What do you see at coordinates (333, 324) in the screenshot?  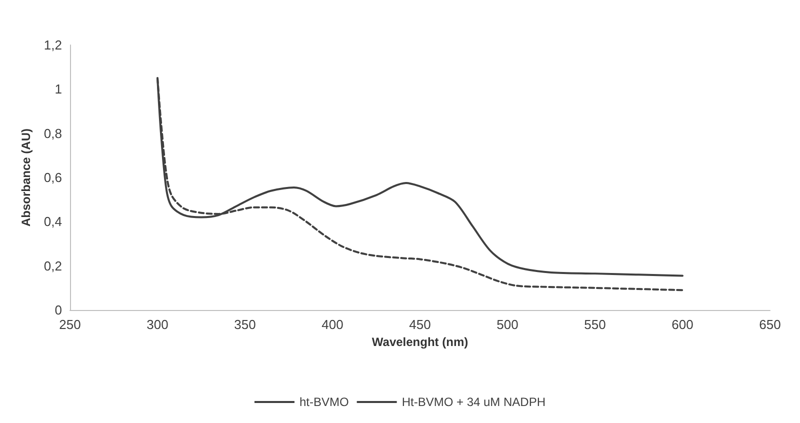 I see `x-tick-label: 400` at bounding box center [333, 324].